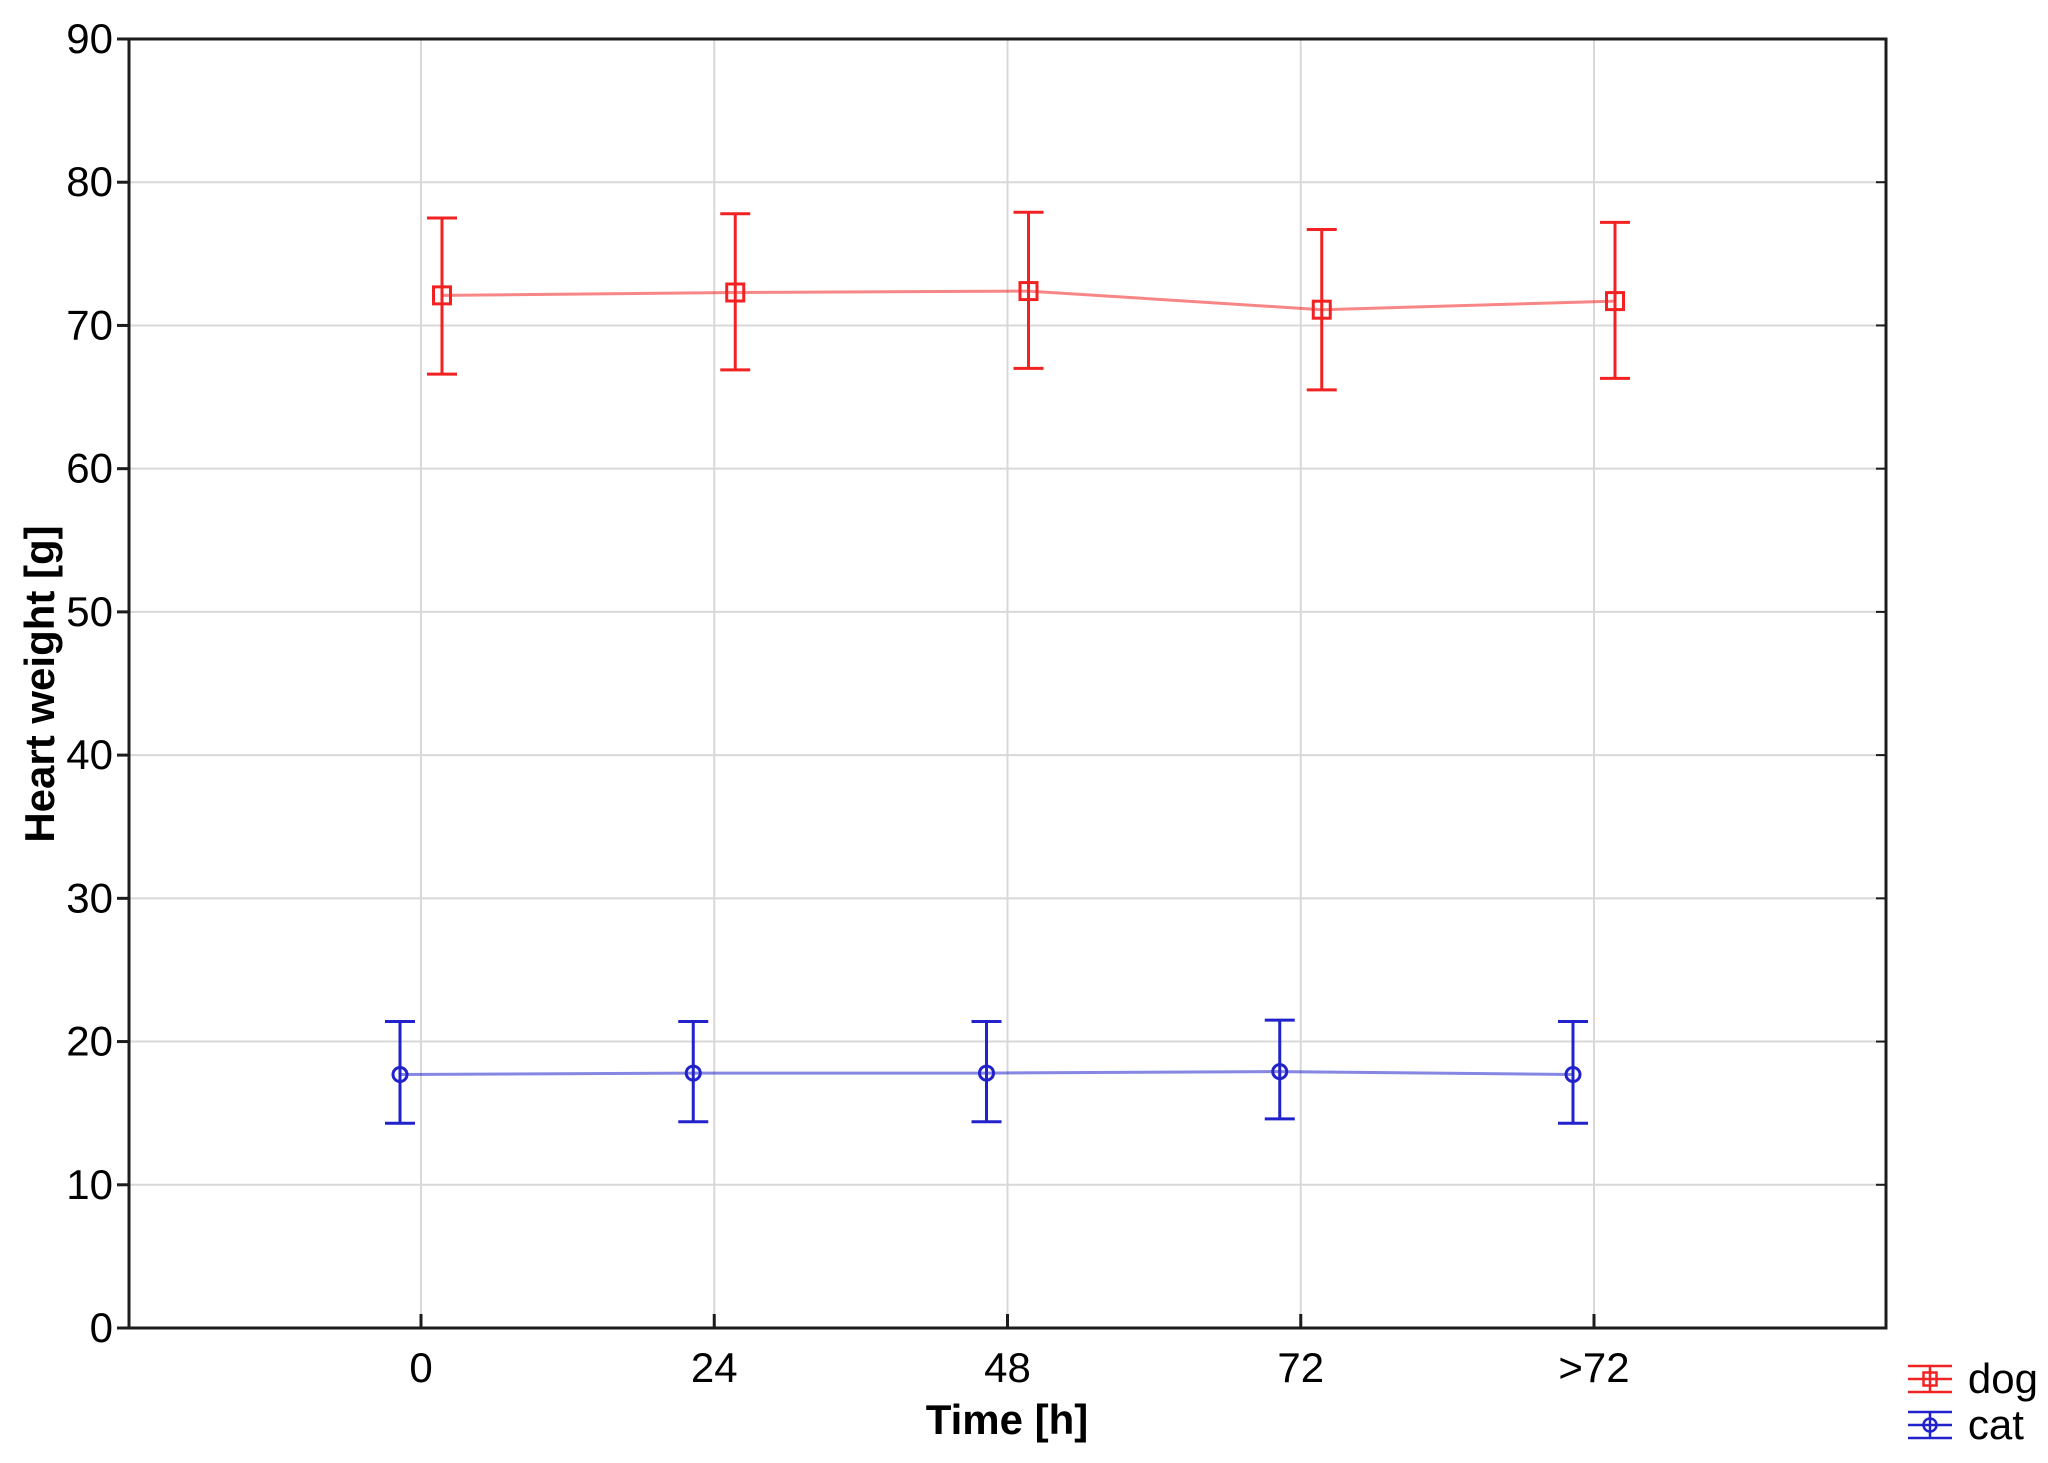 This screenshot has width=2048, height=1463. What do you see at coordinates (1007, 1367) in the screenshot?
I see `x-tick-label: 48` at bounding box center [1007, 1367].